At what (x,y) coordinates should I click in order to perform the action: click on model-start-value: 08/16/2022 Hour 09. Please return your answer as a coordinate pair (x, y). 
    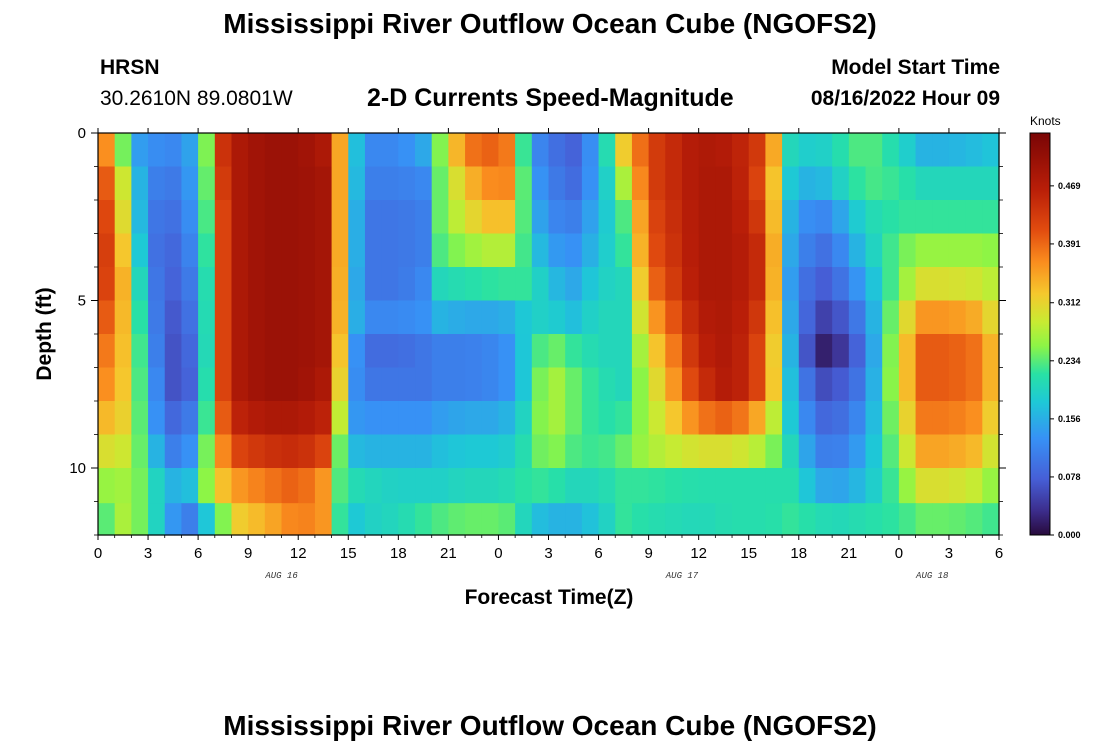
    Looking at the image, I should click on (905, 98).